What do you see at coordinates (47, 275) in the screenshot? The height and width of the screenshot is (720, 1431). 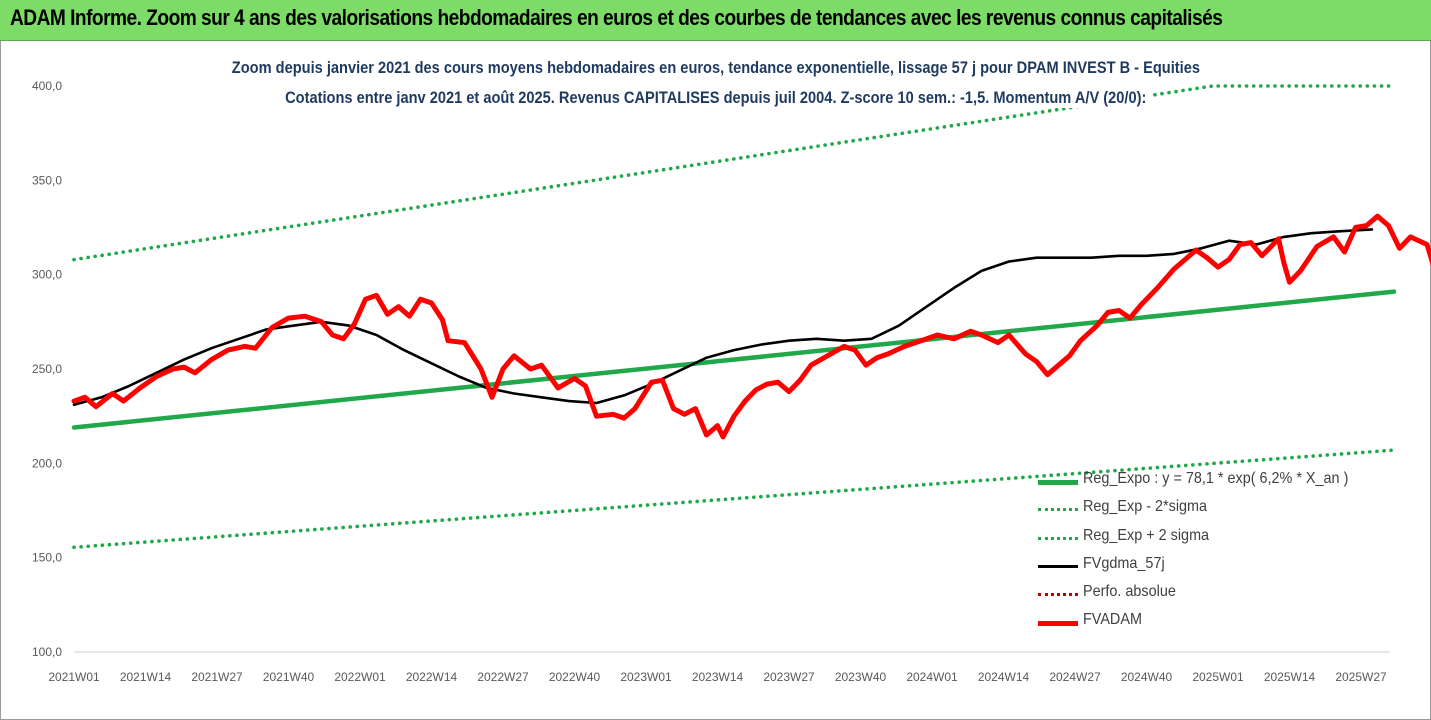 I see `y-tick-label: 300,0` at bounding box center [47, 275].